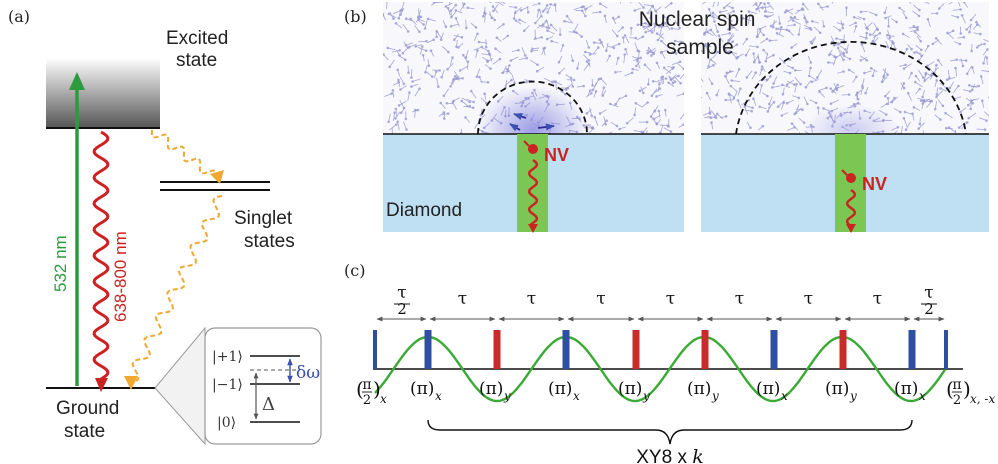 This screenshot has height=464, width=998. Describe the element at coordinates (77, 81) in the screenshot. I see `excitation-arrowhead` at that location.